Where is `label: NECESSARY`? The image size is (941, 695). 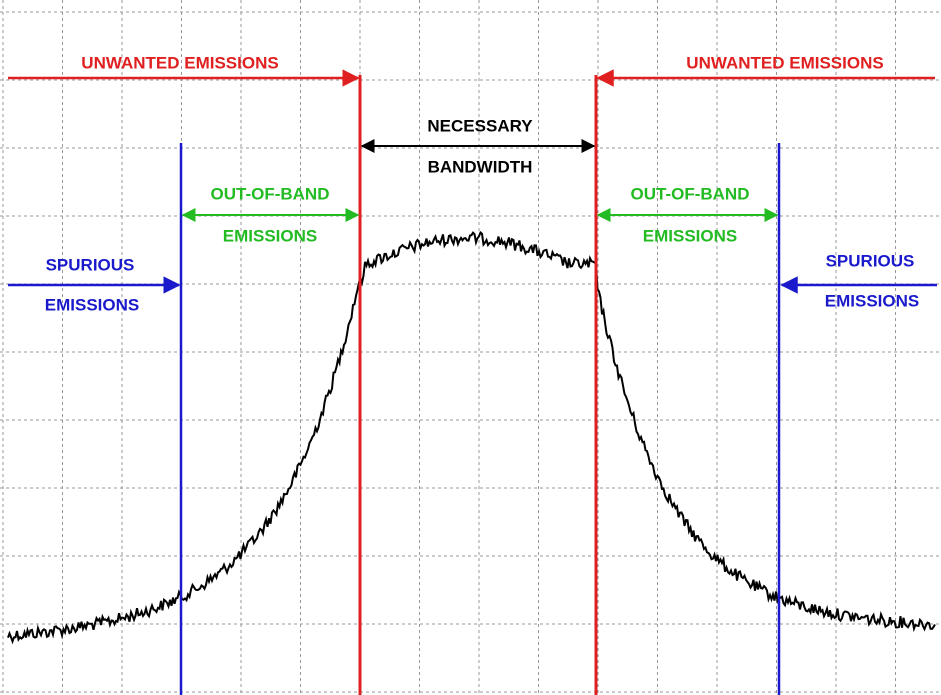
label: NECESSARY is located at coordinates (480, 125).